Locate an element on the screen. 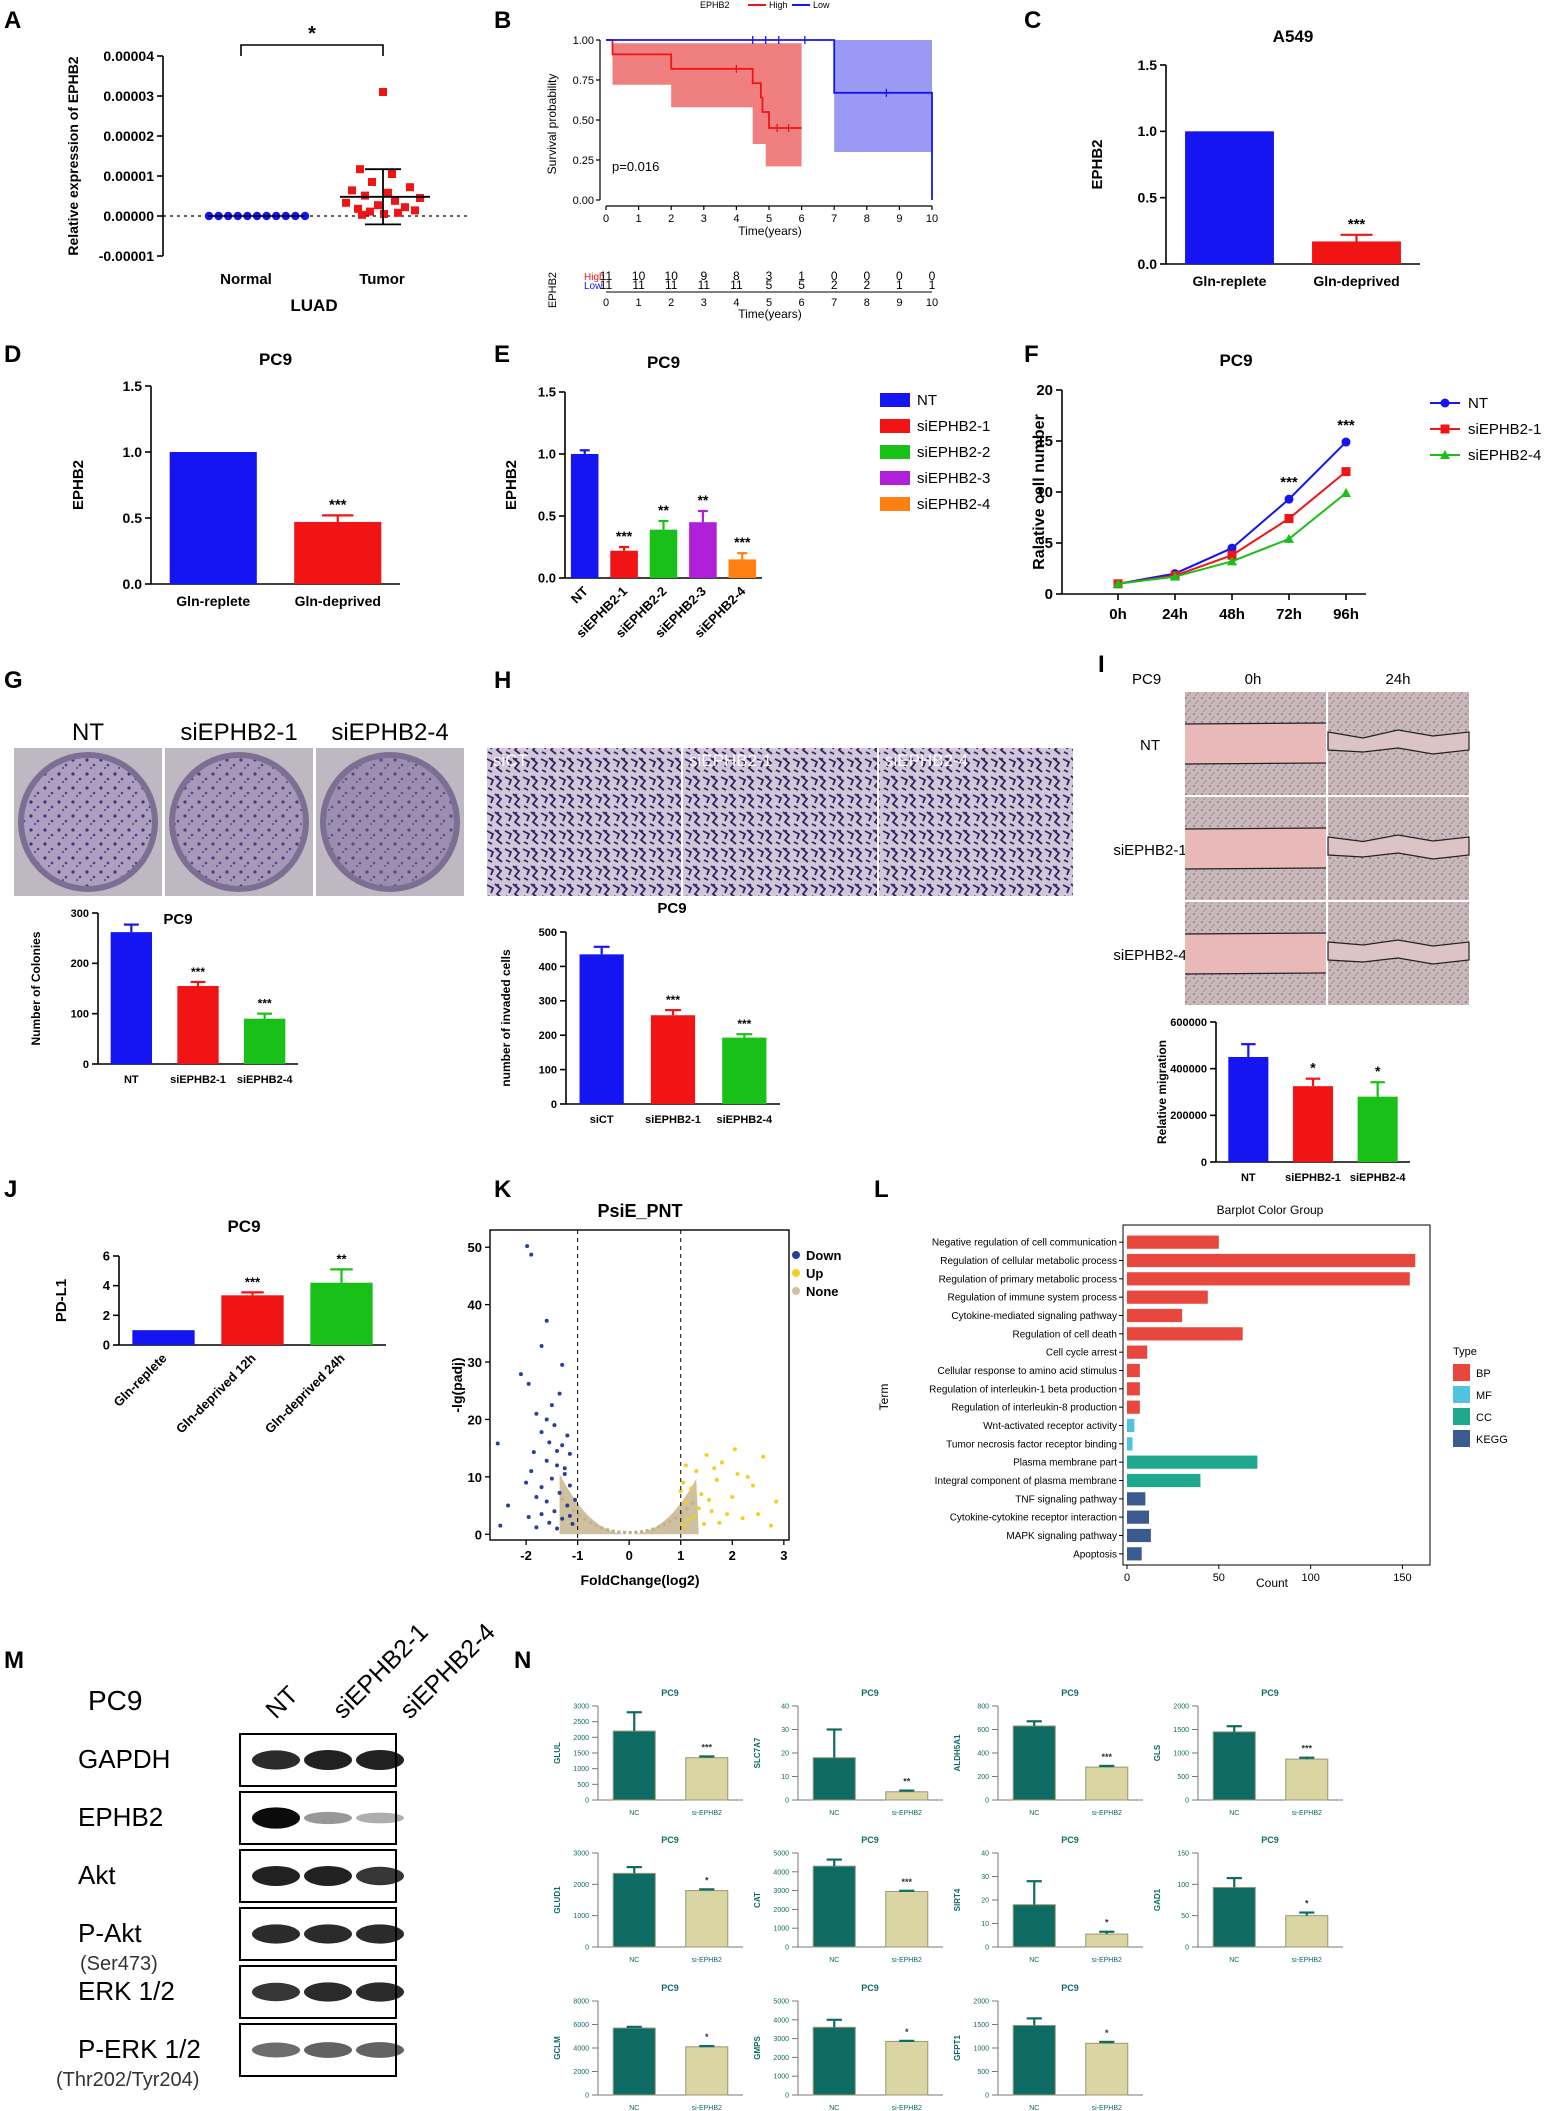 Image resolution: width=1549 pixels, height=2111 pixels. n-subchart: 0 2000 4000 6000 8000 NC * si-EPHB2 GCLM PC9 is located at coordinates (648, 2047).